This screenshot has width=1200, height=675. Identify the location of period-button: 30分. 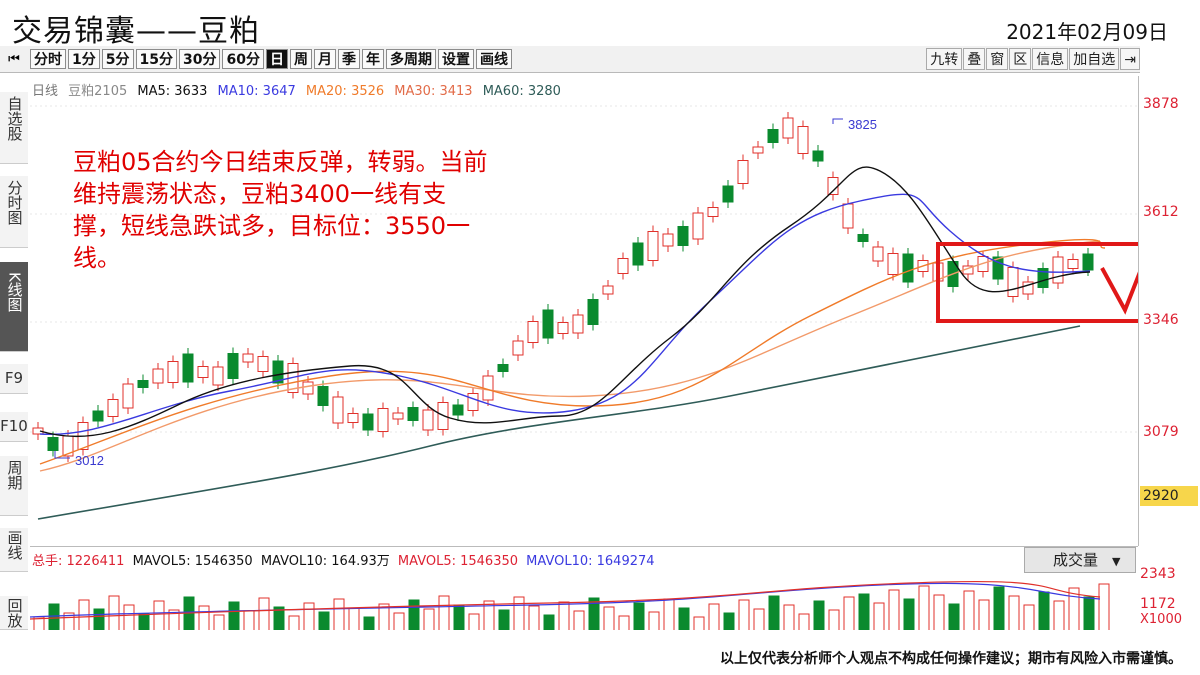
(199, 59).